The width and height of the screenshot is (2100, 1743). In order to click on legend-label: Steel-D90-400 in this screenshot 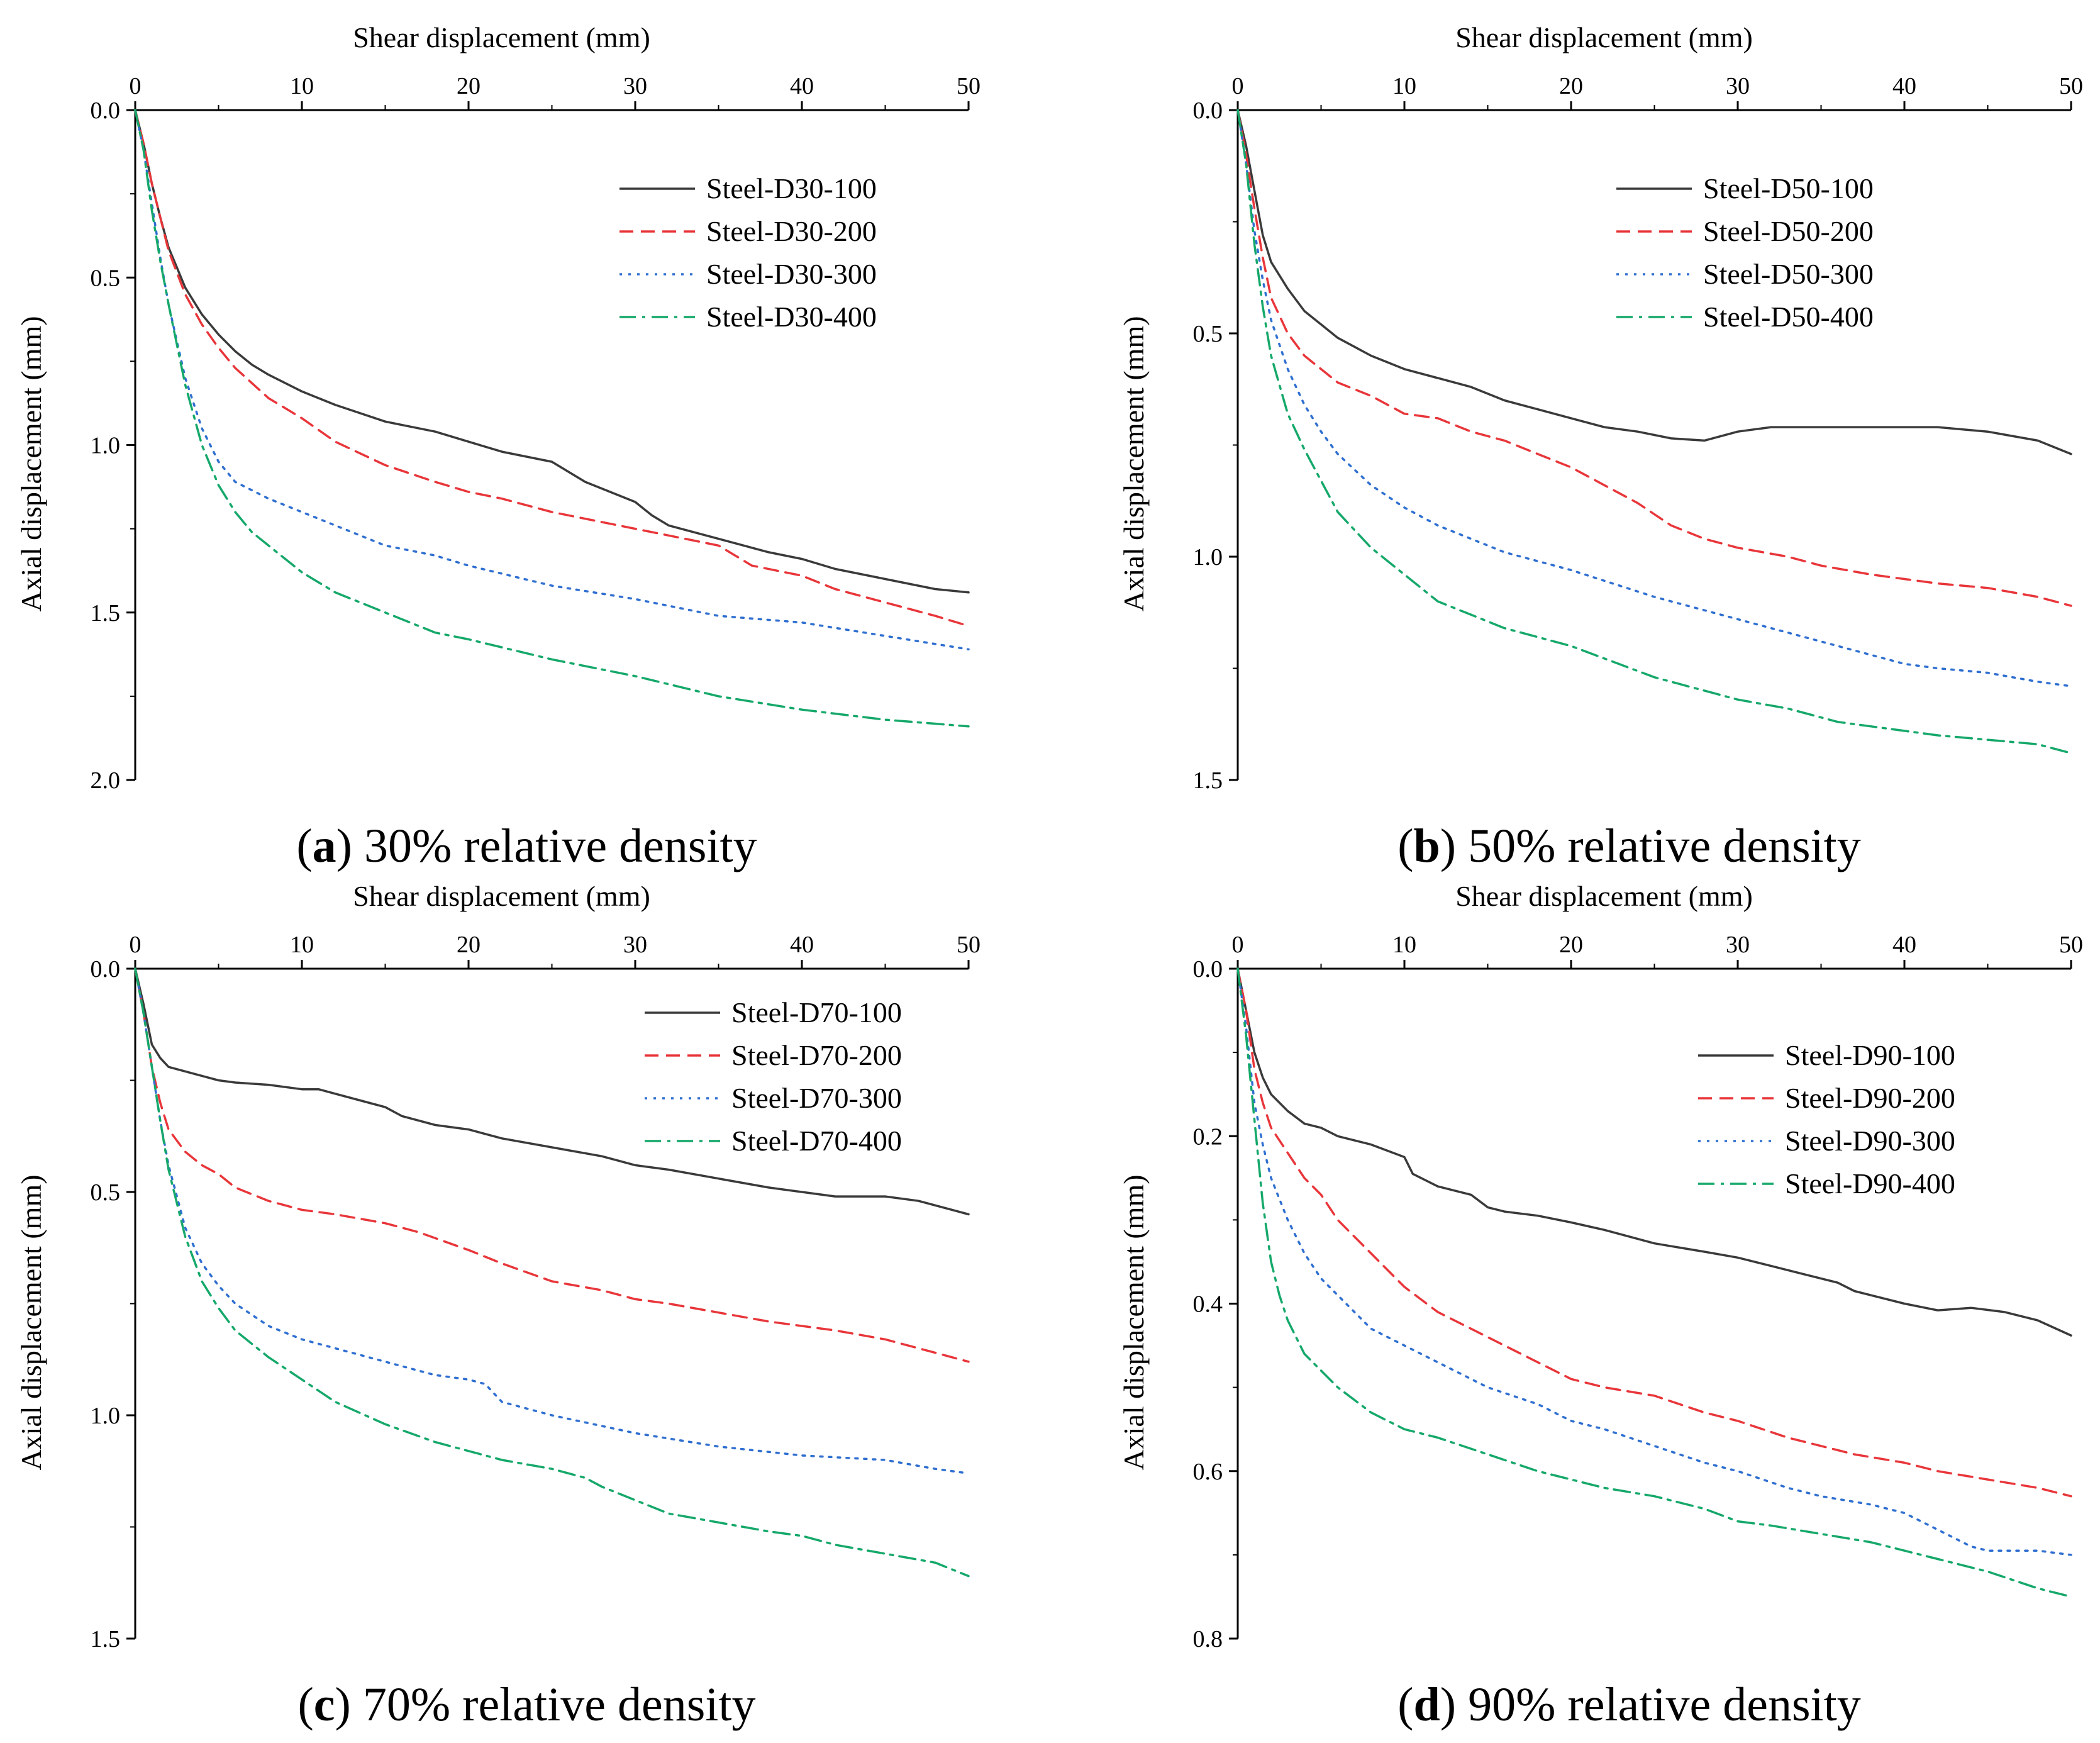, I will do `click(1870, 1183)`.